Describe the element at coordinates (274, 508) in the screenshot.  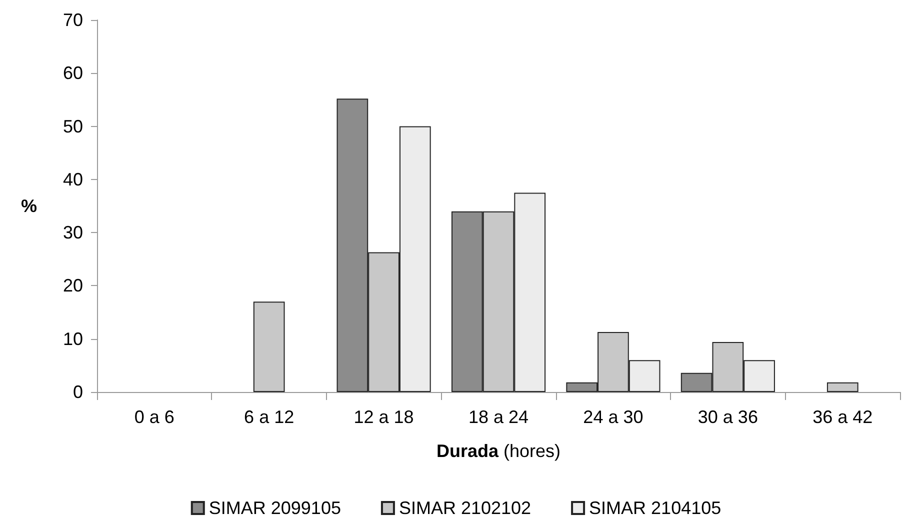
I see `legend-label: SIMAR 2099105` at that location.